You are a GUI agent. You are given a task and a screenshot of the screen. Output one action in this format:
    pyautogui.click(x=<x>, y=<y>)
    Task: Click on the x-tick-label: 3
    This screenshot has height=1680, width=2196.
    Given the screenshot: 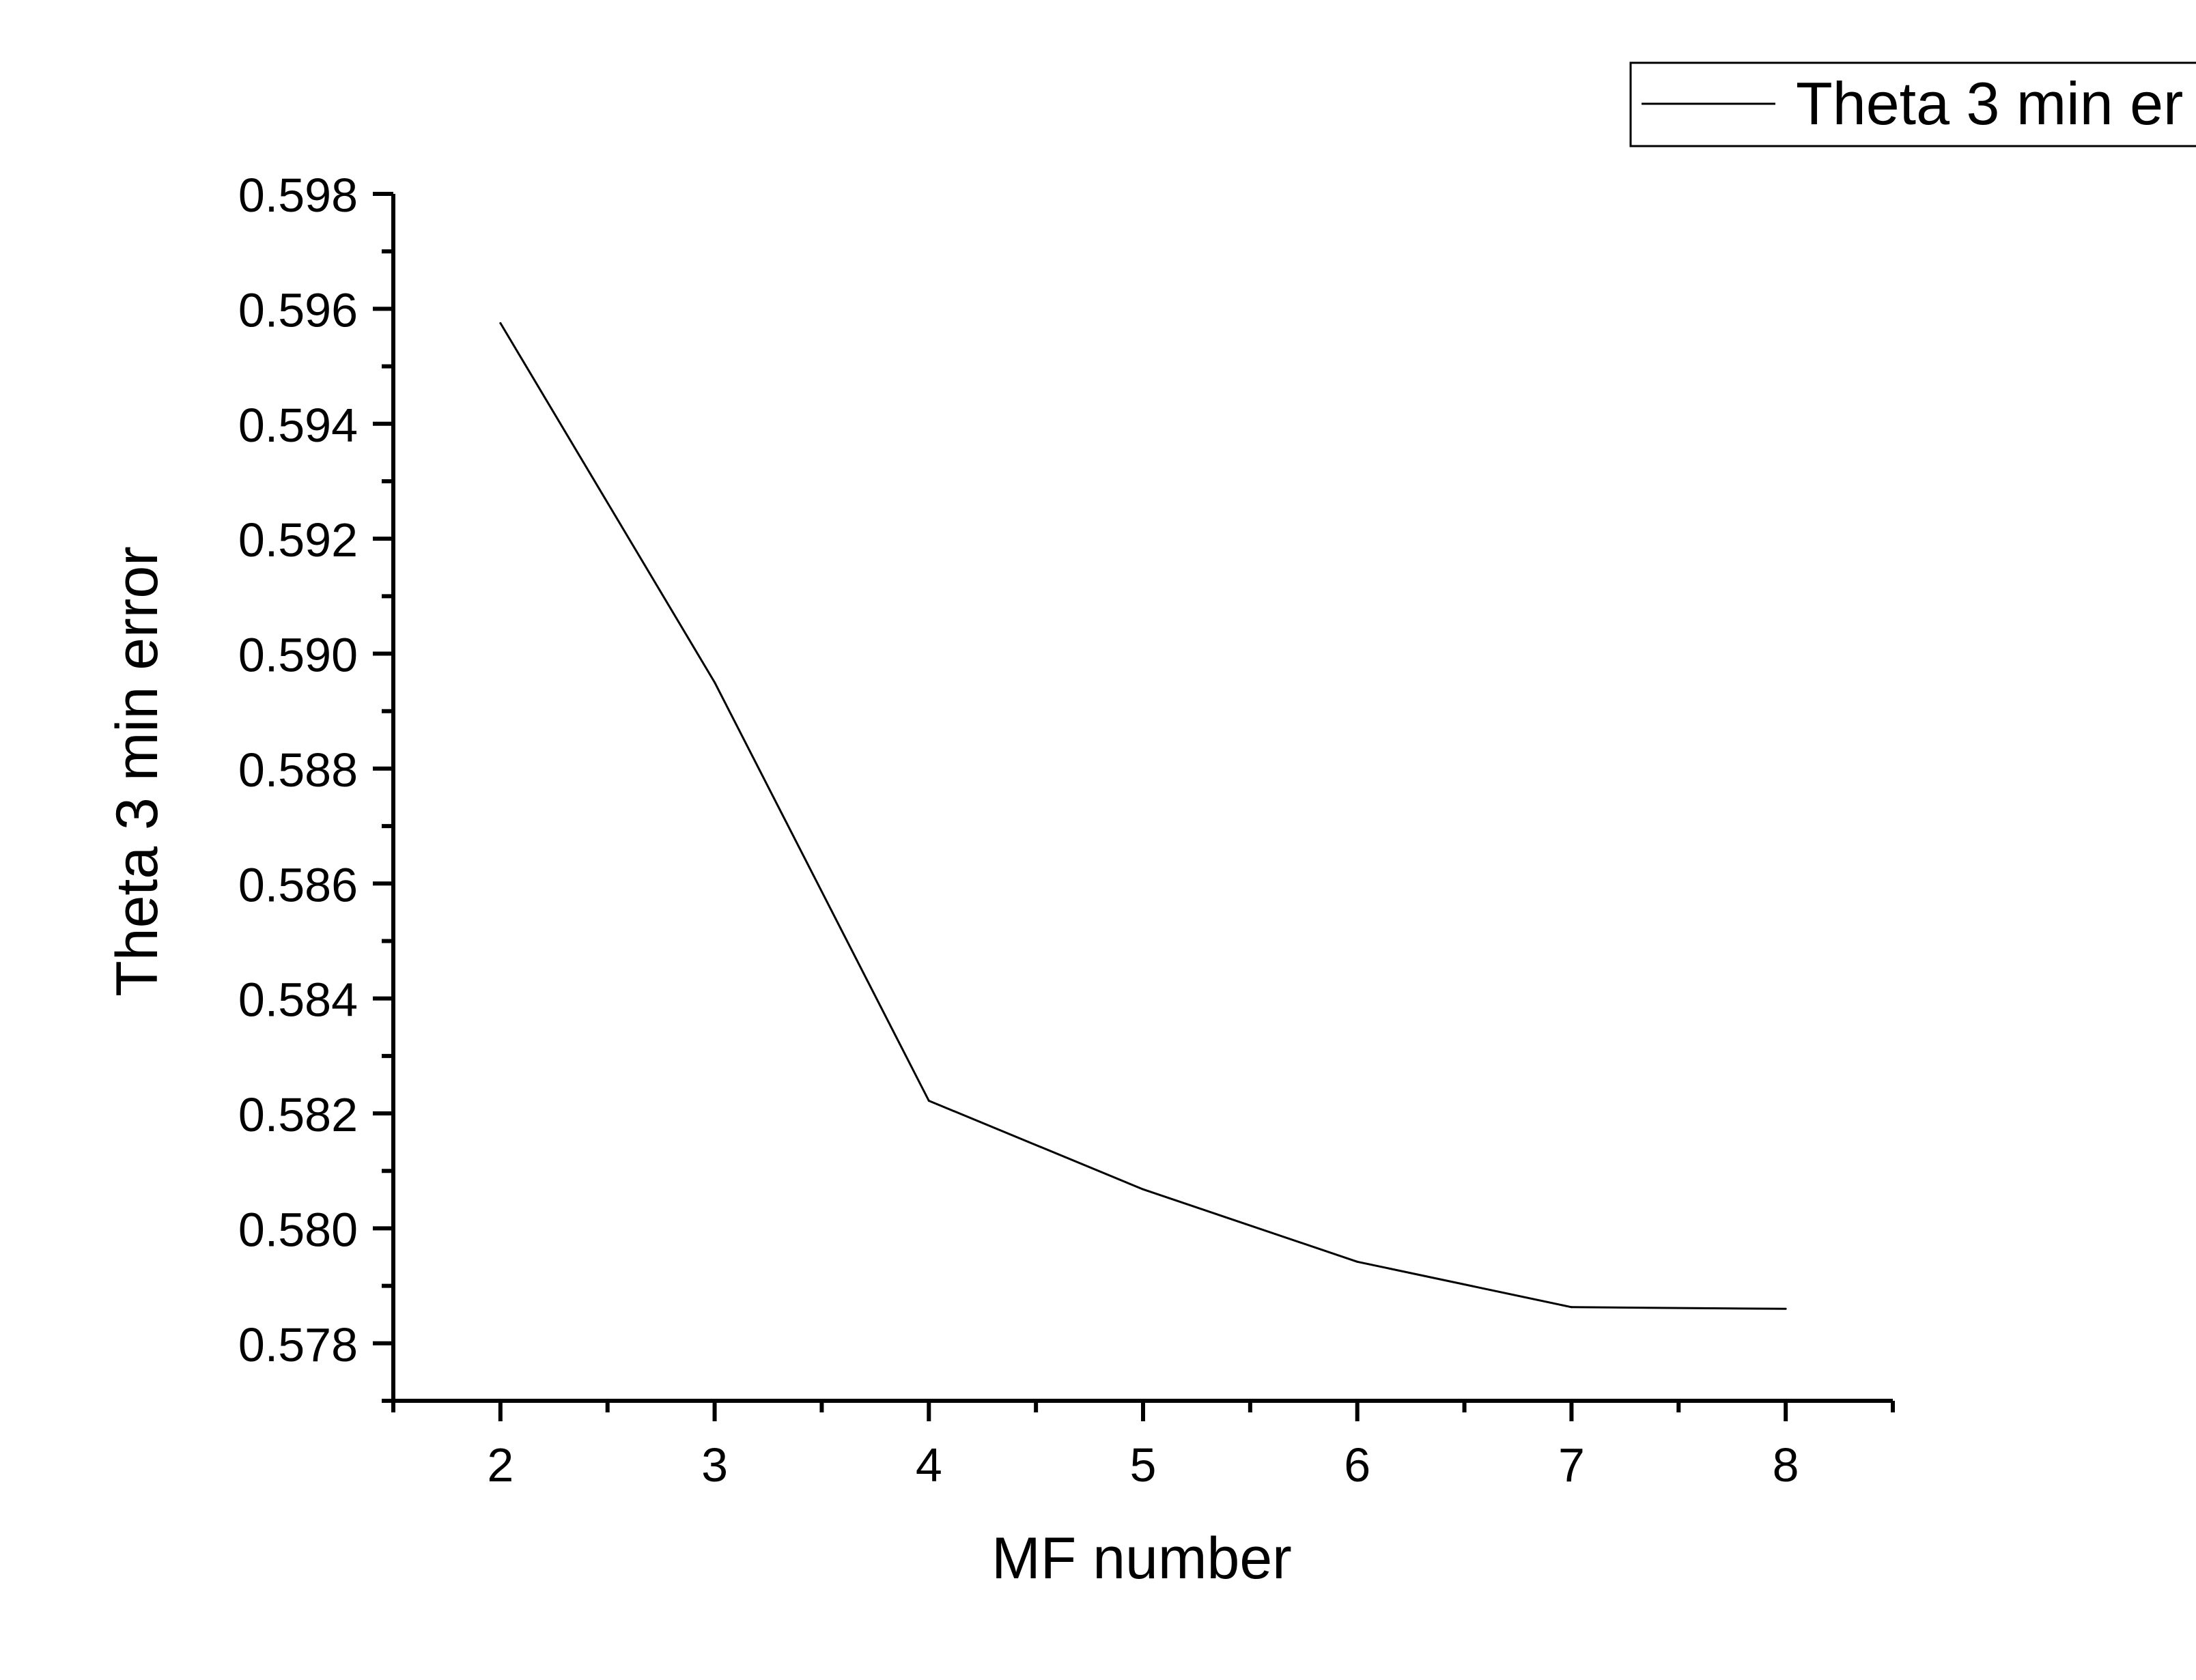 What is the action you would take?
    pyautogui.click(x=715, y=1465)
    